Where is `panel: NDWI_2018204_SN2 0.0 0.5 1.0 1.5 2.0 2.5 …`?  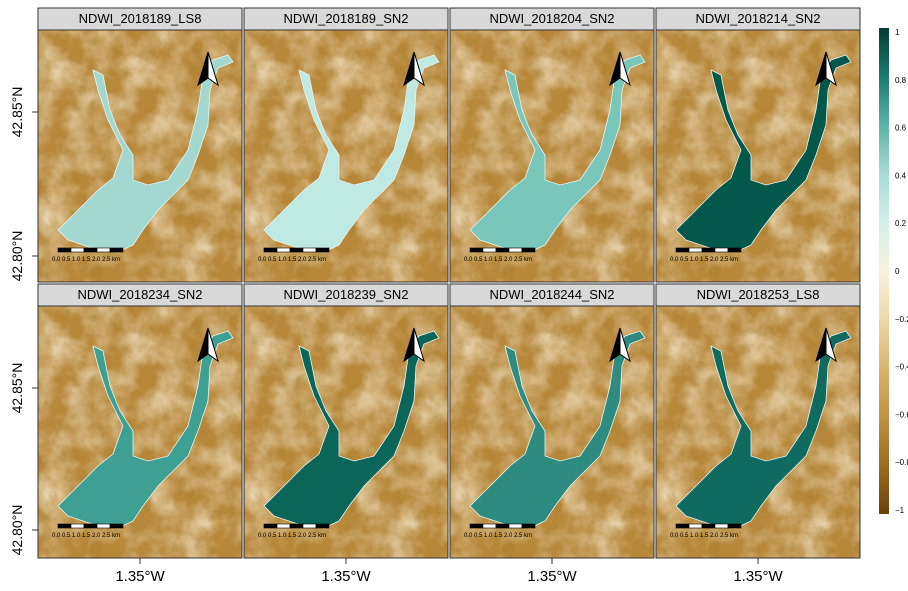 panel: NDWI_2018204_SN2 0.0 0.5 1.0 1.5 2.0 2.5 … is located at coordinates (552, 145).